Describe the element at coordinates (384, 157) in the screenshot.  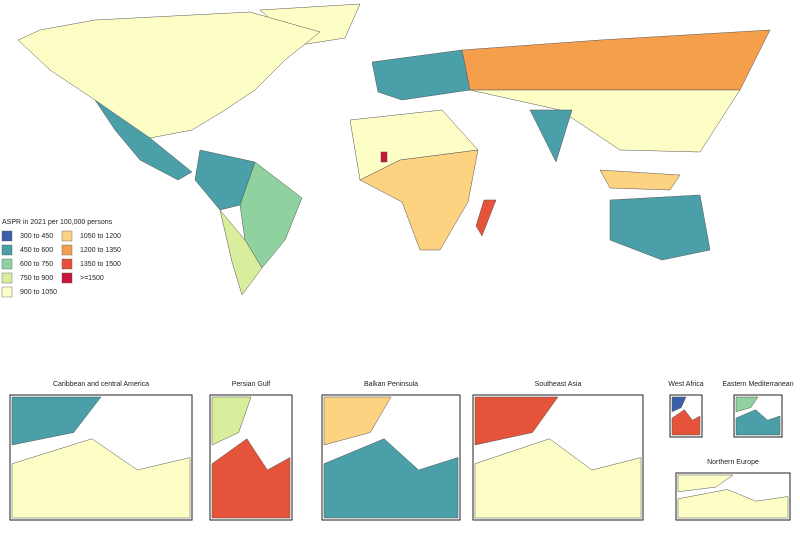
I see `ghana` at that location.